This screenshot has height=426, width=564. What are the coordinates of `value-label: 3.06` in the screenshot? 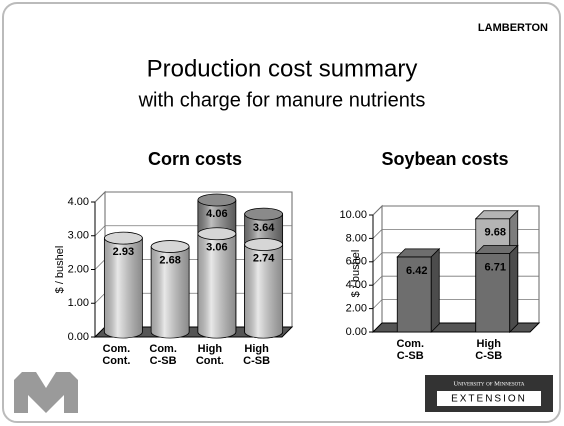 It's located at (216, 248).